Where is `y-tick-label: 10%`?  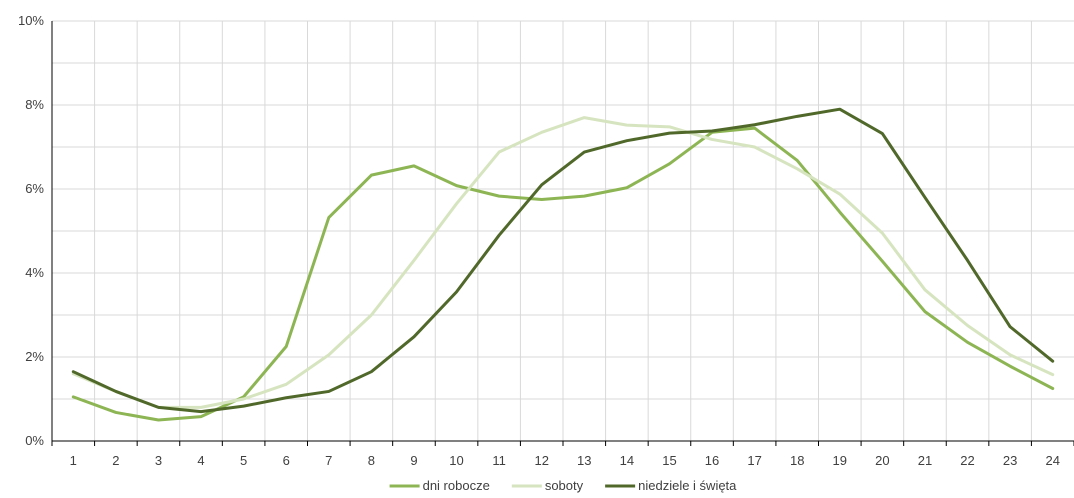
y-tick-label: 10% is located at coordinates (31, 20).